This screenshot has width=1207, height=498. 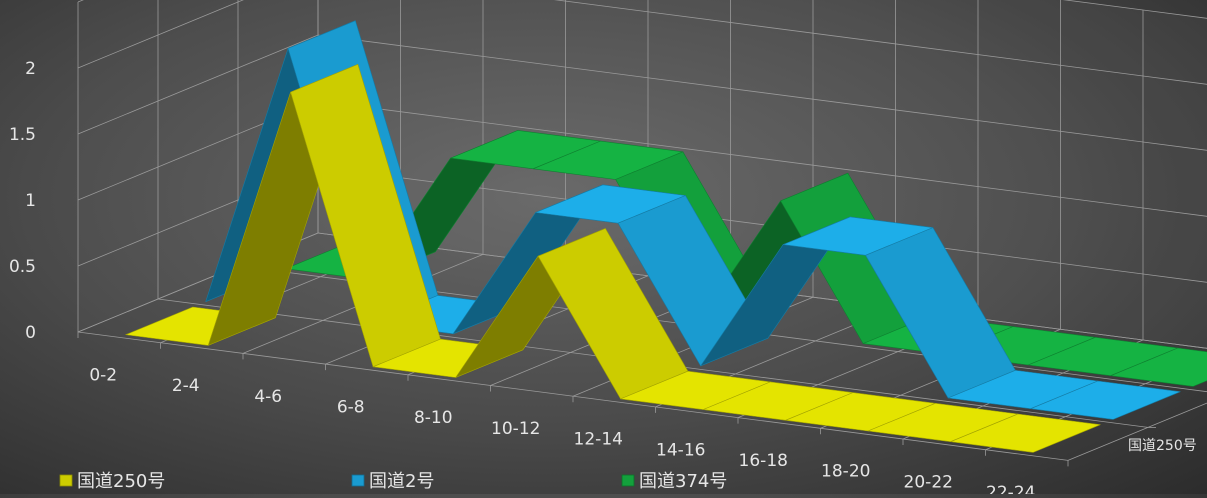 I want to click on x-tick-label: 14-16, so click(x=680, y=450).